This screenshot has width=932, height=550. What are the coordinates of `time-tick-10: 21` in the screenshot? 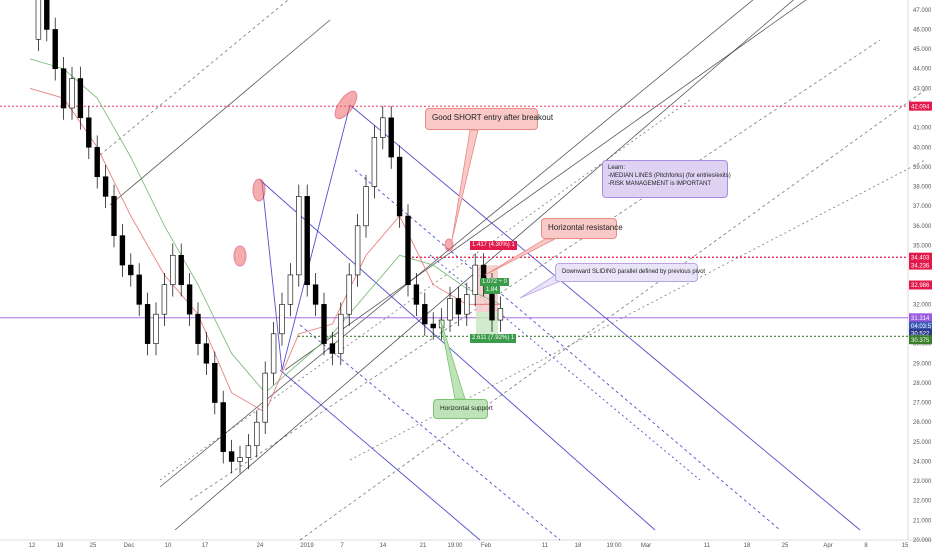 It's located at (423, 546).